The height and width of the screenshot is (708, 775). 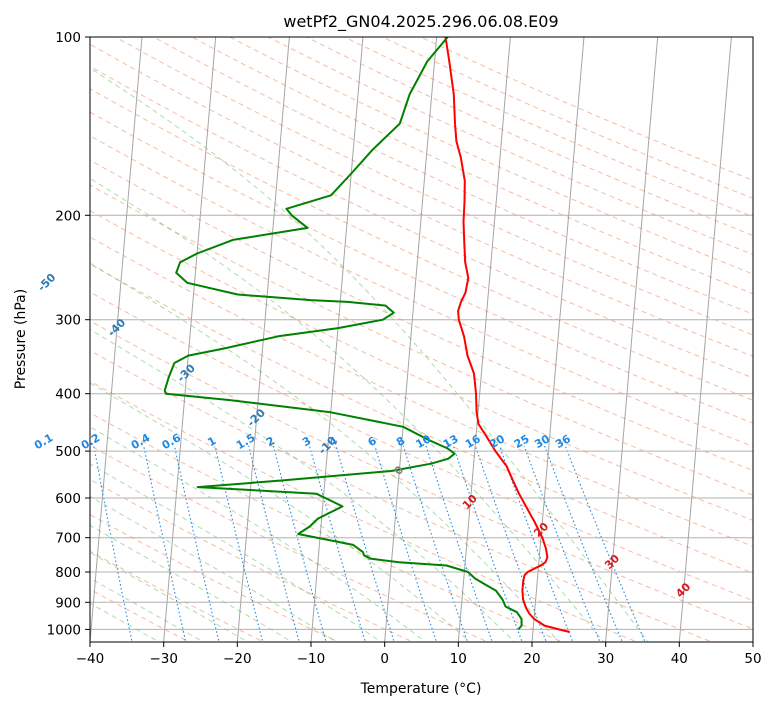 I want to click on x-tick-label: 50, so click(x=752, y=659).